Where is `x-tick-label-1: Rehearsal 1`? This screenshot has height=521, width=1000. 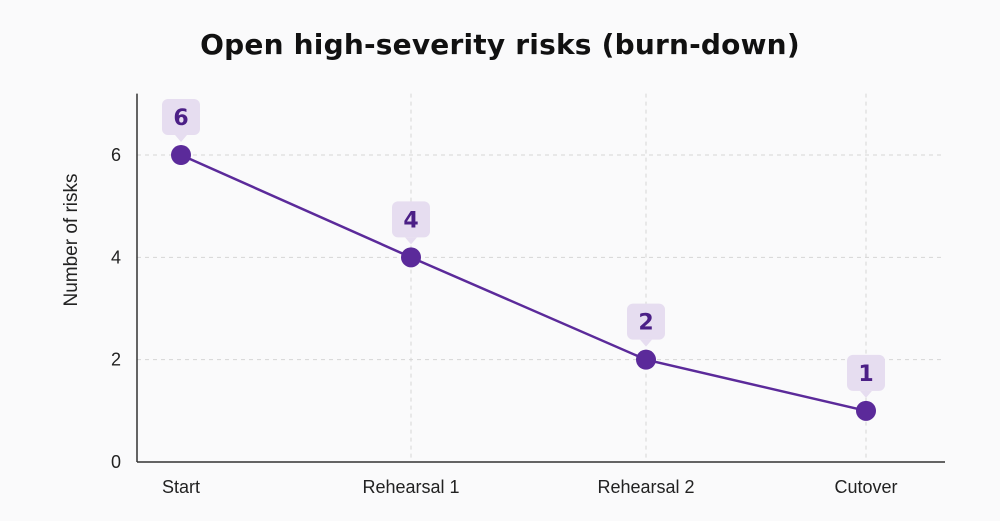 x-tick-label-1: Rehearsal 1 is located at coordinates (410, 487).